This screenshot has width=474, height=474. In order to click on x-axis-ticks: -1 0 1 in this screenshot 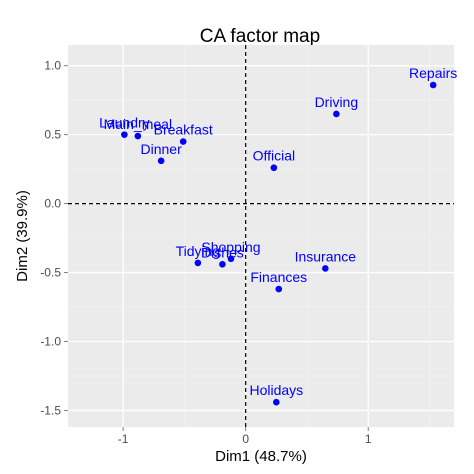, I will do `click(245, 436)`.